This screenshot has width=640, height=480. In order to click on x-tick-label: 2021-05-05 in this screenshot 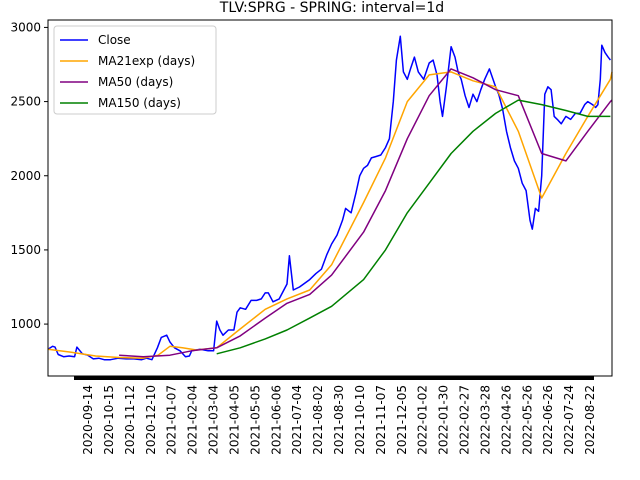, I will do `click(255, 420)`.